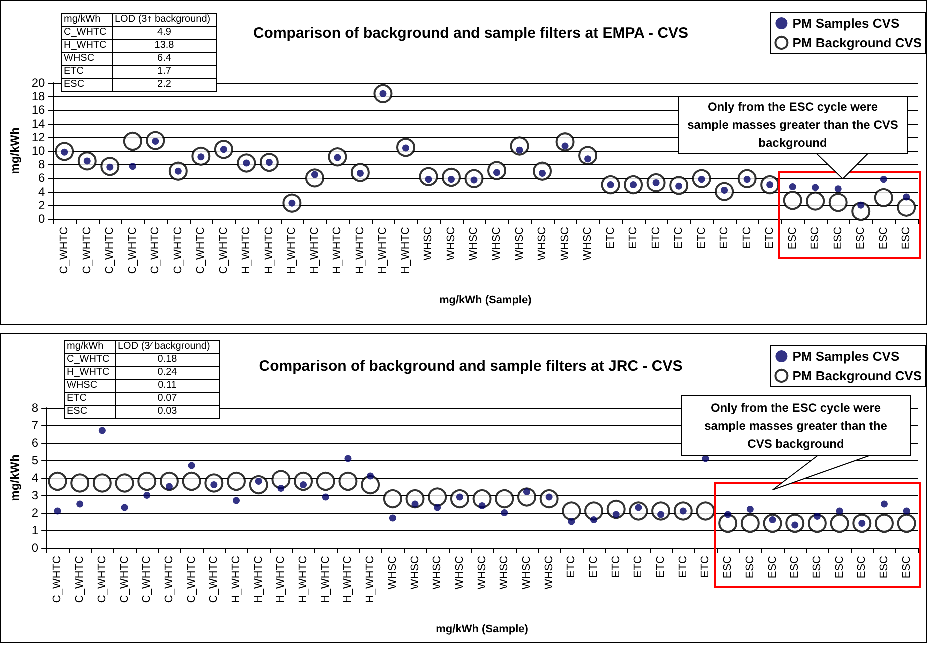  Describe the element at coordinates (846, 23) in the screenshot. I see `legend-label: PM Samples CVS` at that location.